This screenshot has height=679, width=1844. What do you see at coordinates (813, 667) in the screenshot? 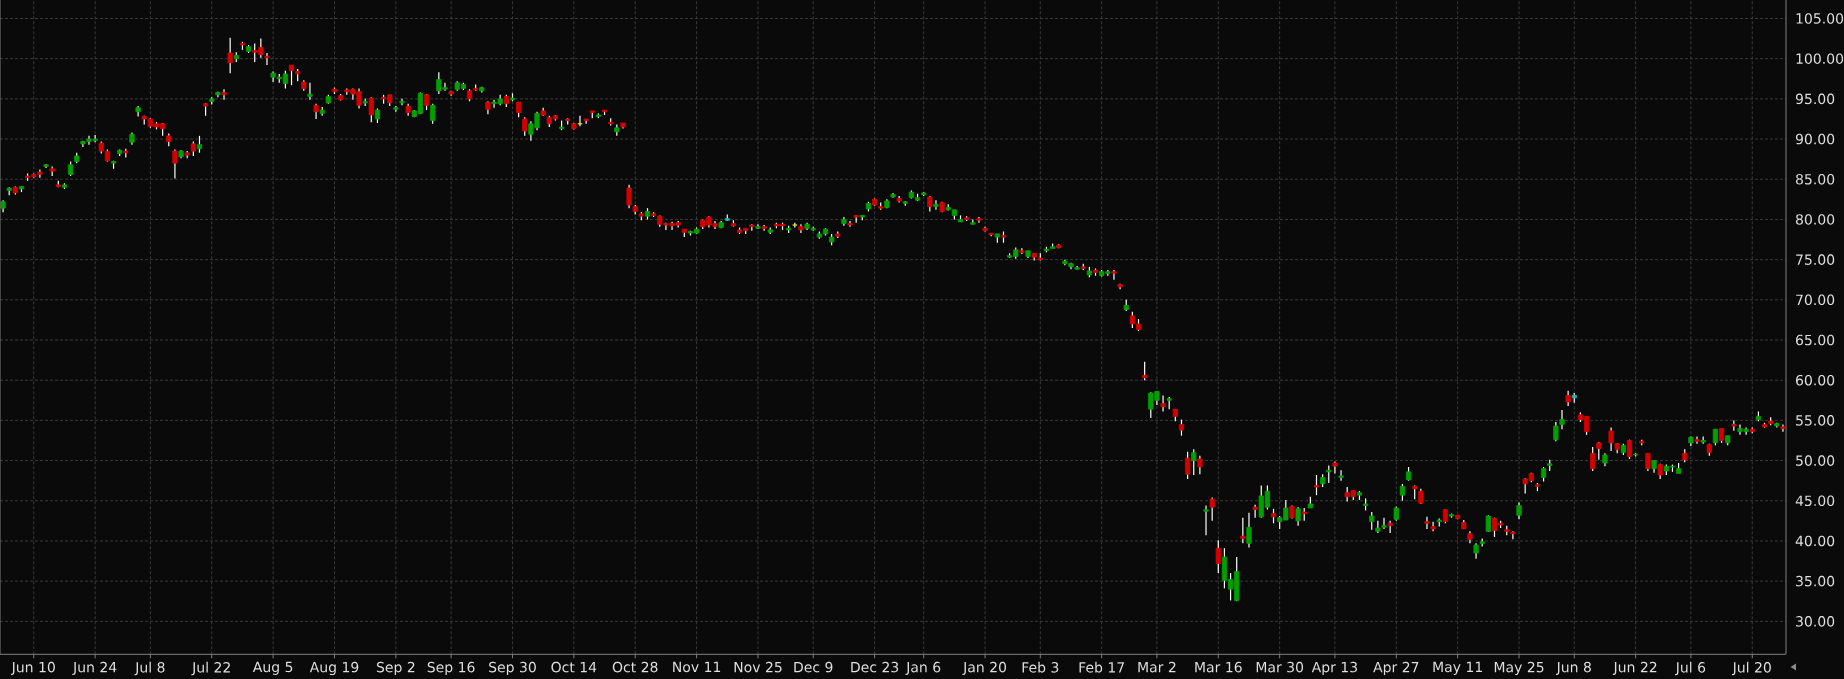
I see `x-tick-label: Dec 9` at bounding box center [813, 667].